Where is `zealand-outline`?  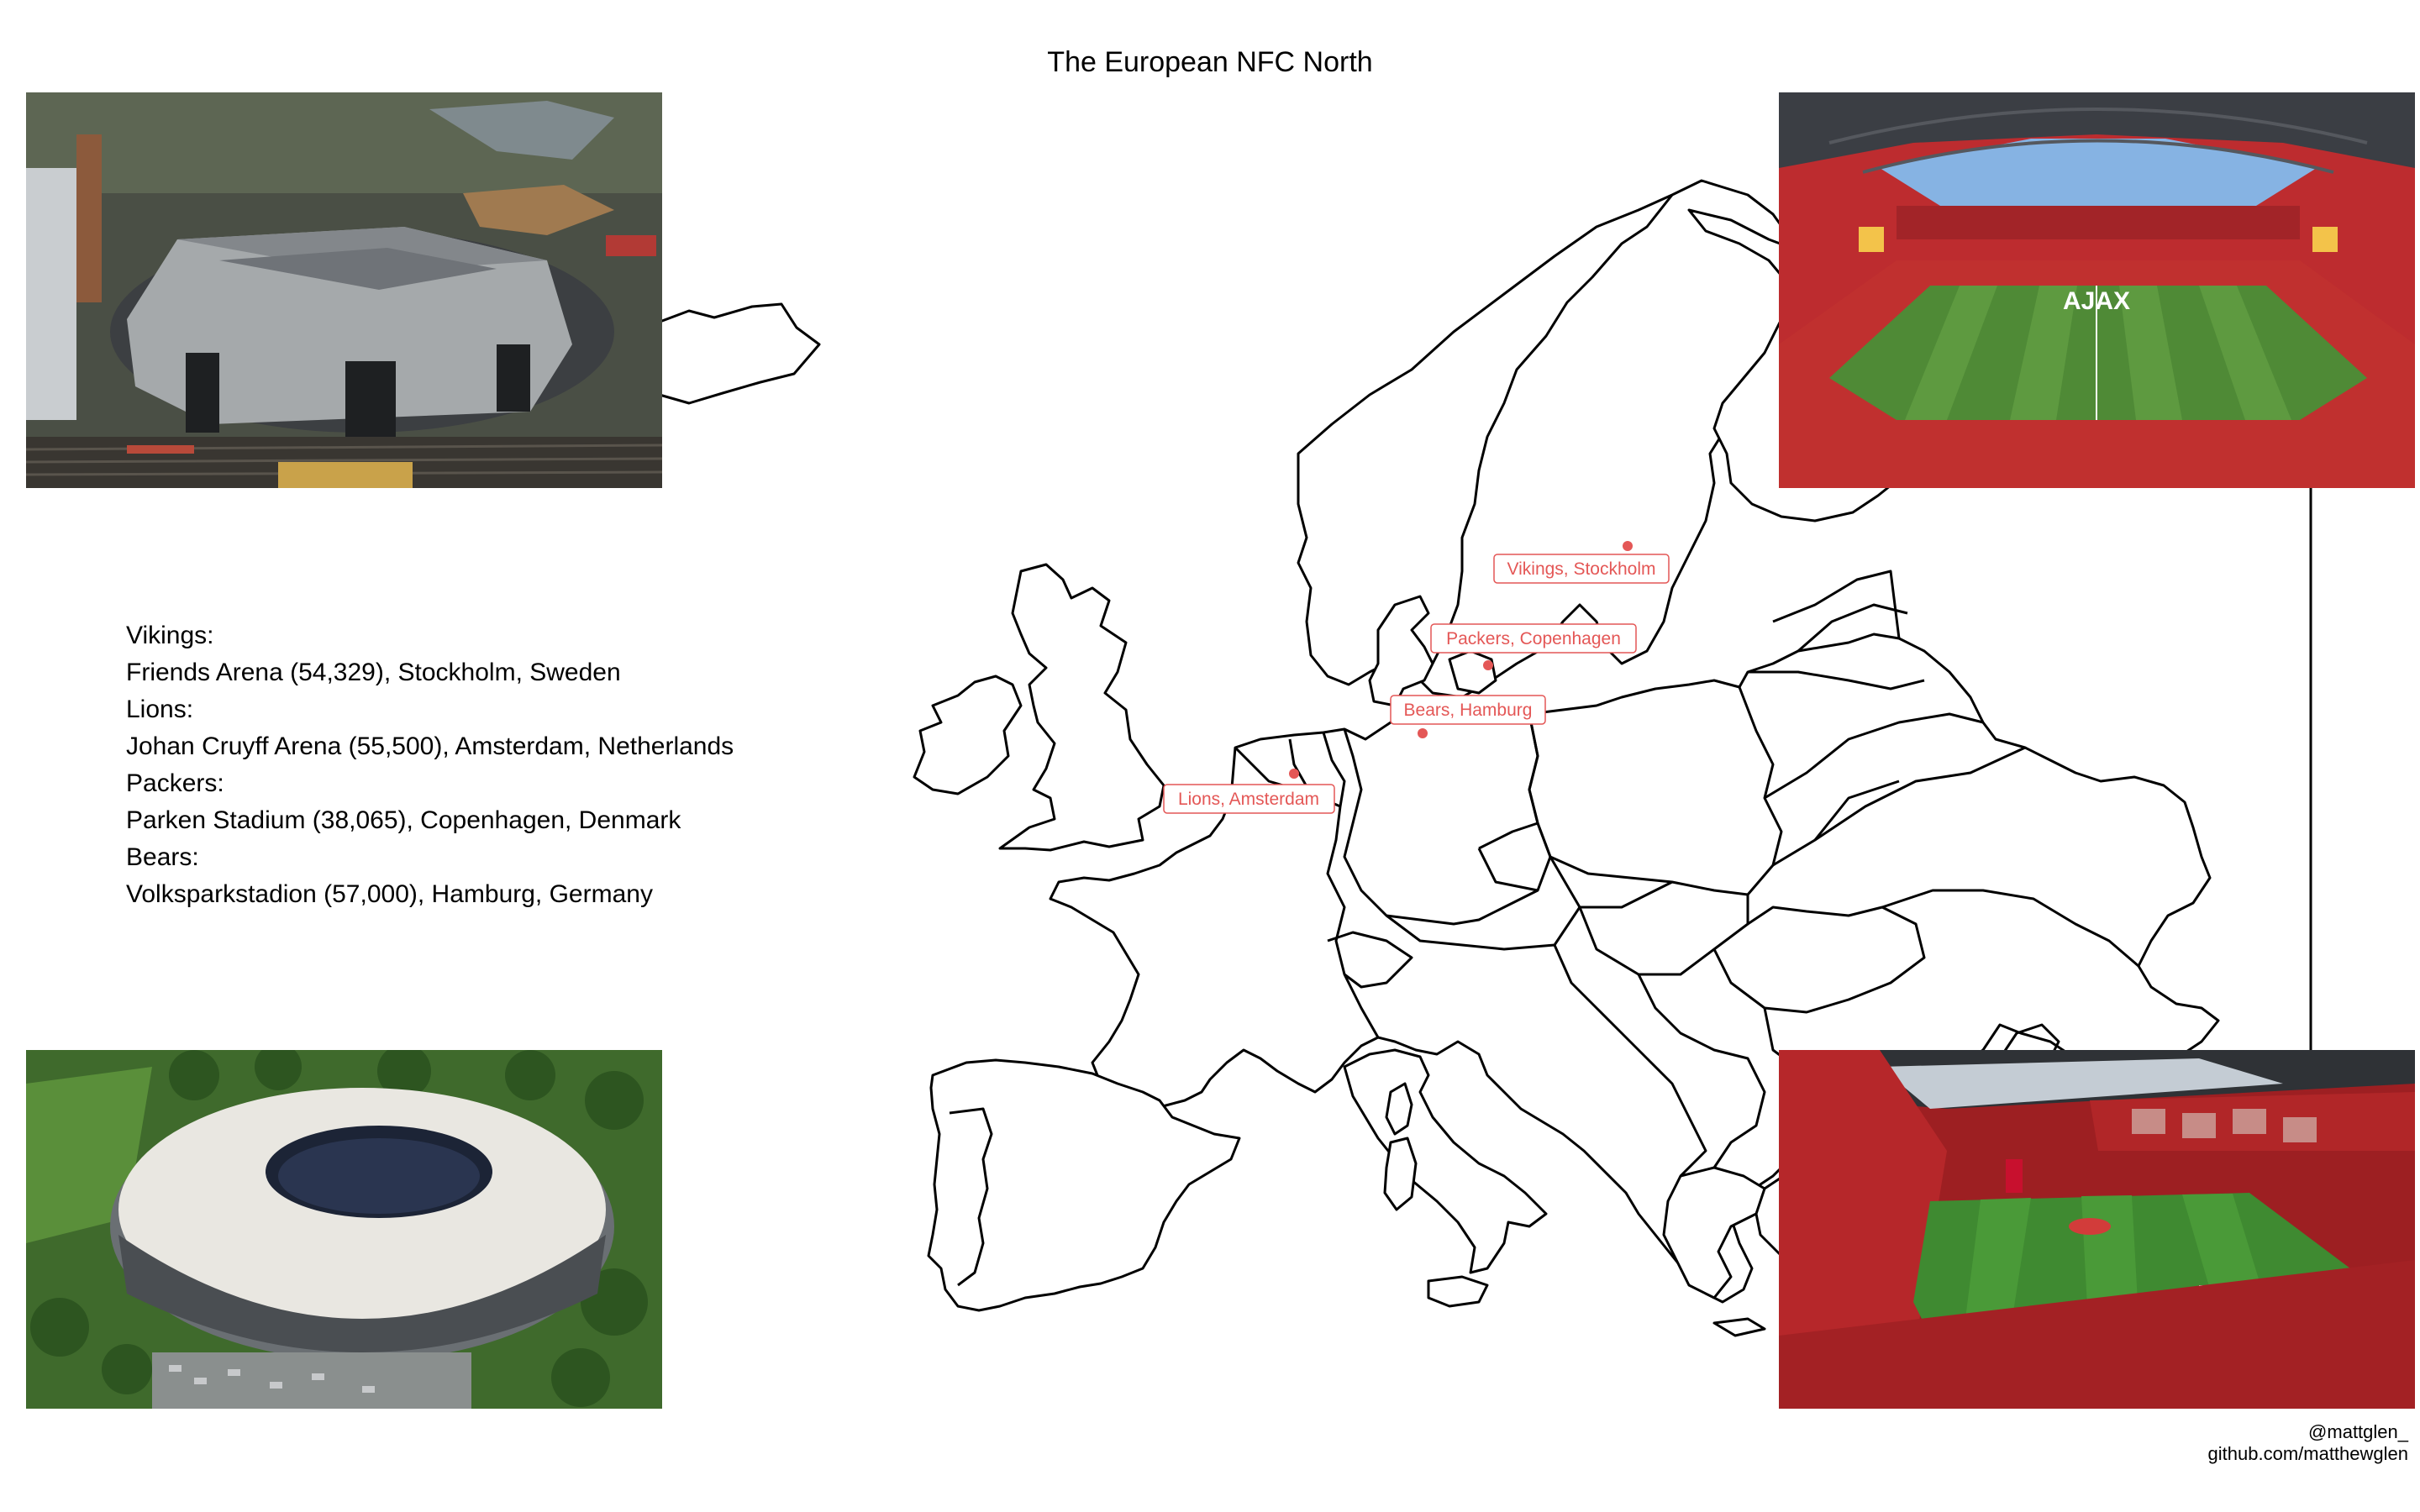 zealand-outline is located at coordinates (1472, 672).